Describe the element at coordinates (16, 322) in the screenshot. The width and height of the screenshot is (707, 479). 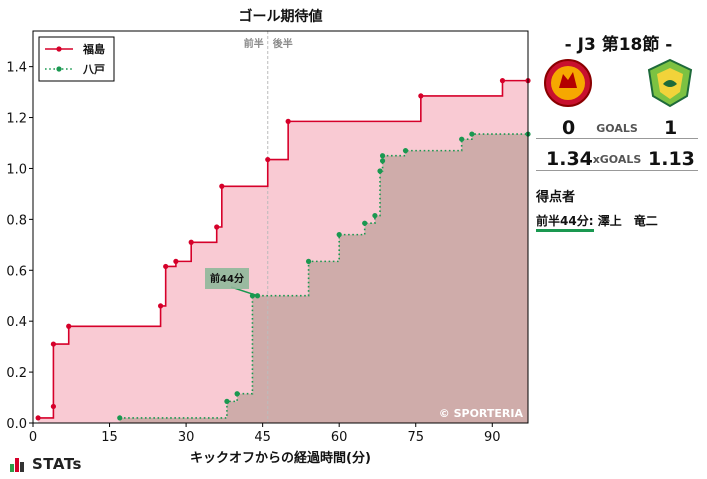
I see `y-tick-label: 0.4` at that location.